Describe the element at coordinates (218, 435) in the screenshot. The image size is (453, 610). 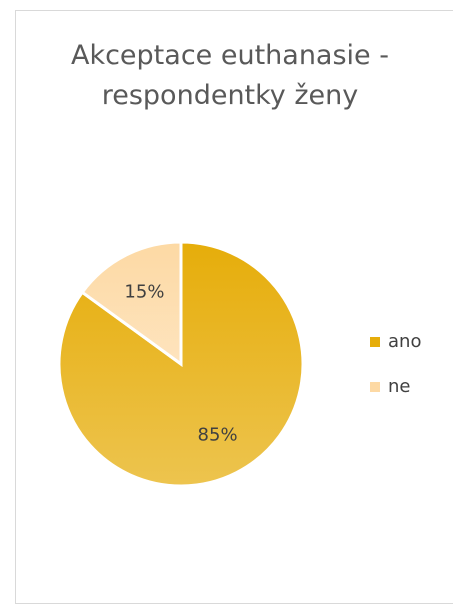
I see `data-label: 85%` at that location.